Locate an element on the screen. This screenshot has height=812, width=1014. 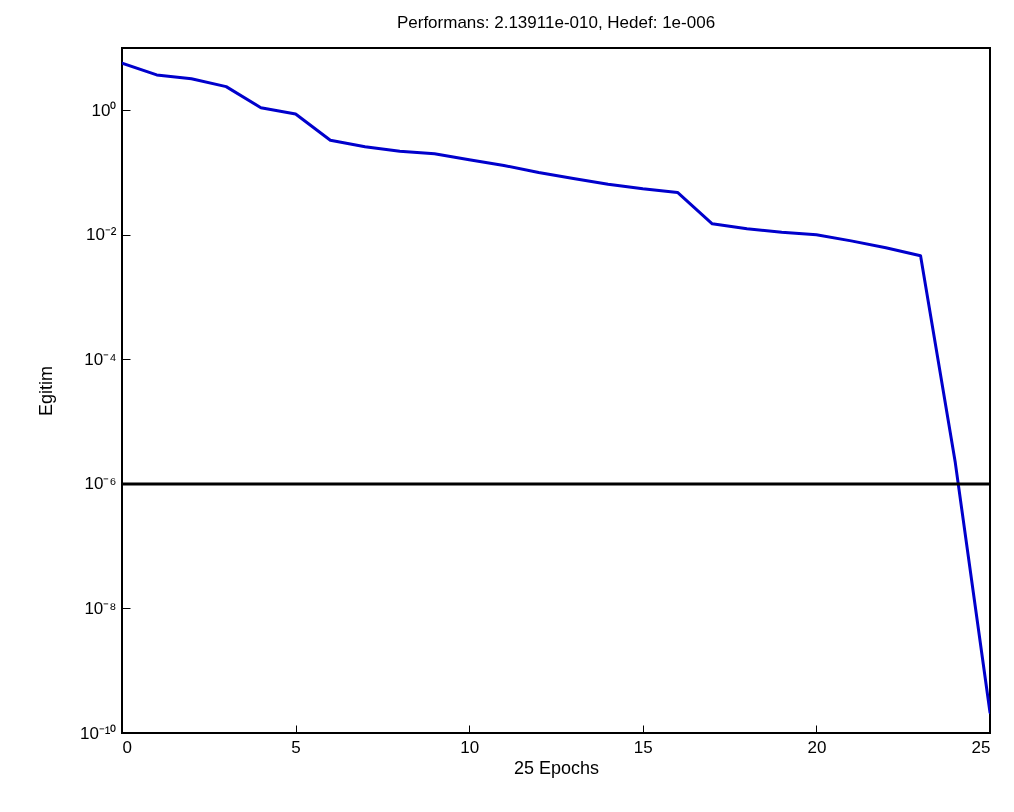
y-tick-label: 10⁻² is located at coordinates (101, 235).